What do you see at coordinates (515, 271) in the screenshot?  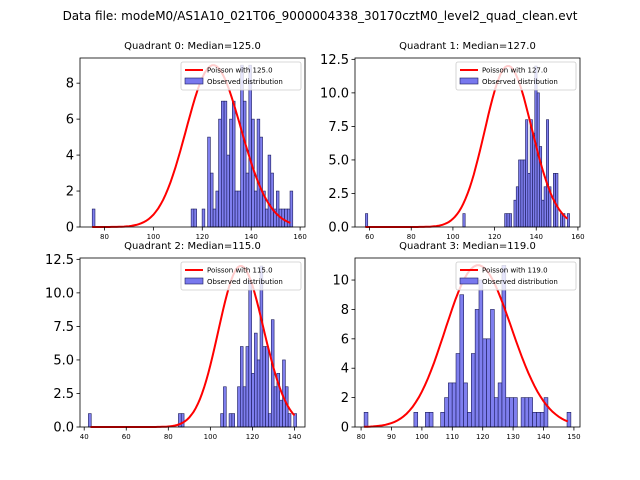 I see `legend-label-poisson: Poisson with 119.0` at bounding box center [515, 271].